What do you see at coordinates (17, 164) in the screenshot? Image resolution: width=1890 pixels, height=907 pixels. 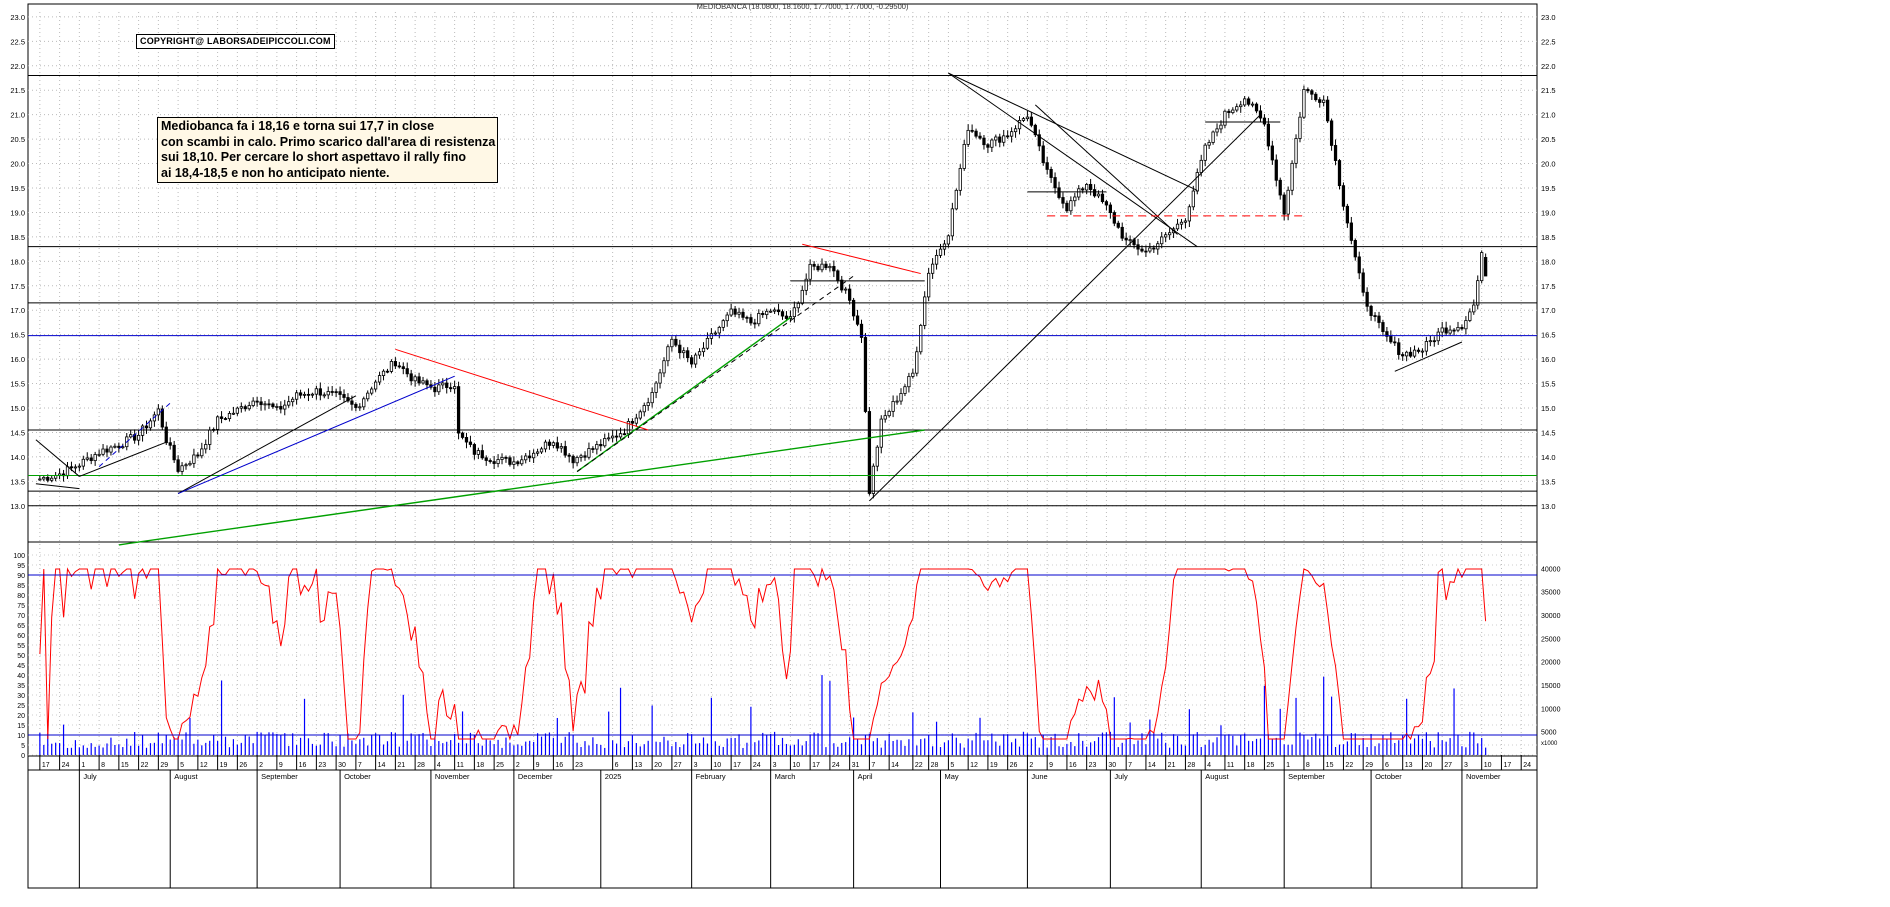 I see `price-tick-left: 20.0` at bounding box center [17, 164].